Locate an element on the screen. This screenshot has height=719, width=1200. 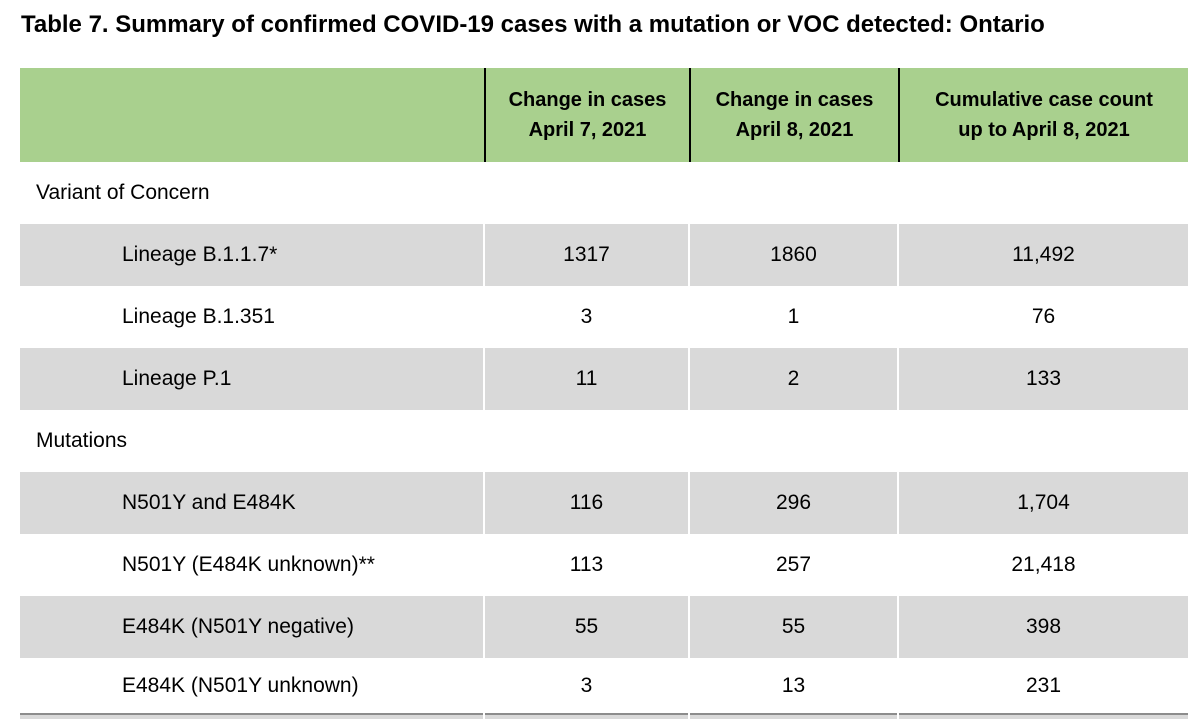
table-row: E484K (N501Y unknown) 3 13 231 is located at coordinates (604, 685).